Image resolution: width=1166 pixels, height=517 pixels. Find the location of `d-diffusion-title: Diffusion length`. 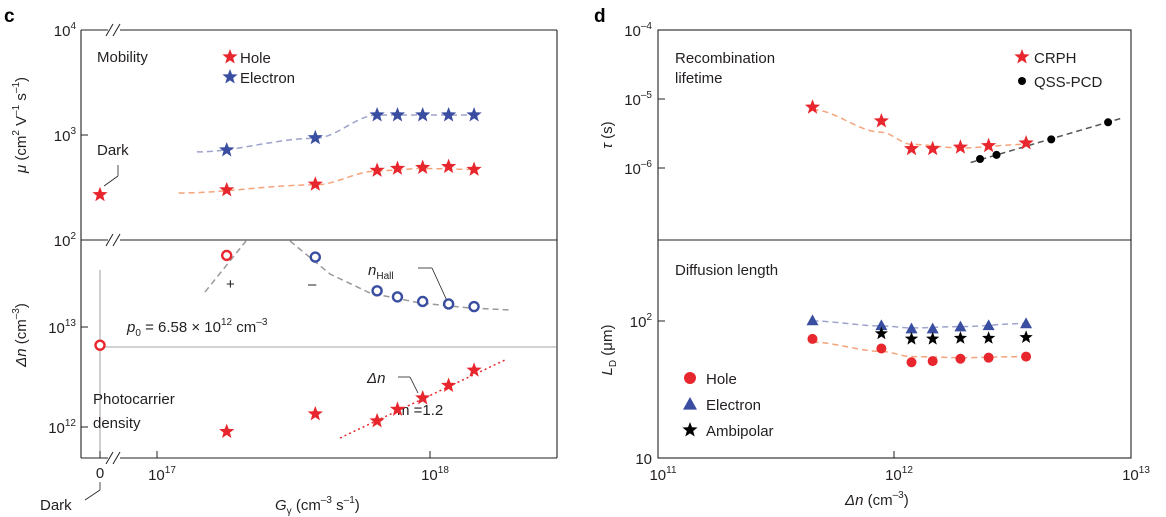

d-diffusion-title: Diffusion length is located at coordinates (726, 270).